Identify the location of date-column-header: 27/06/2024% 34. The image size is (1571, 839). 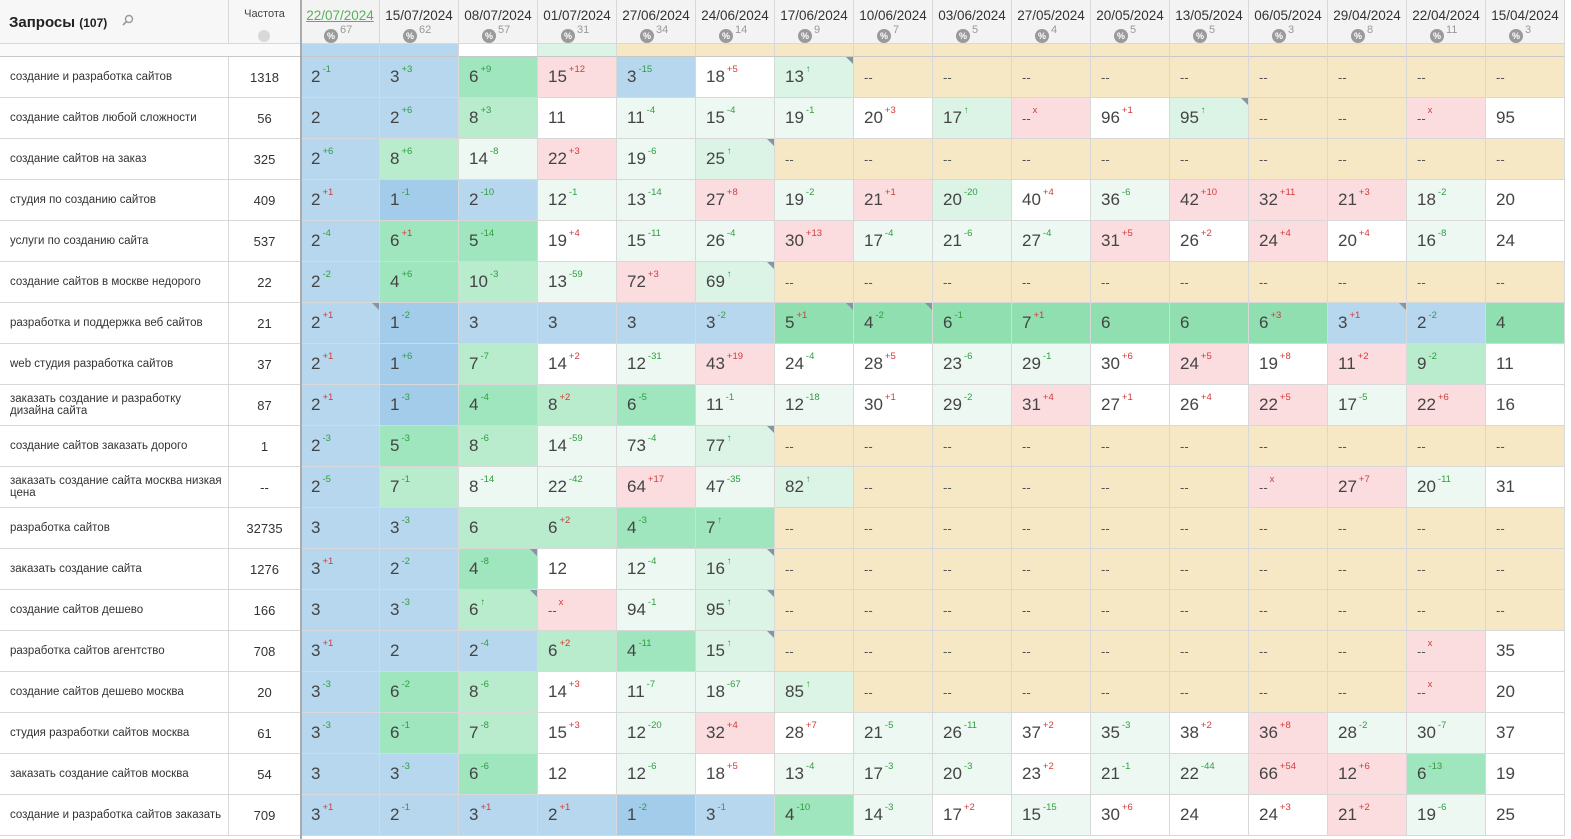
(656, 22).